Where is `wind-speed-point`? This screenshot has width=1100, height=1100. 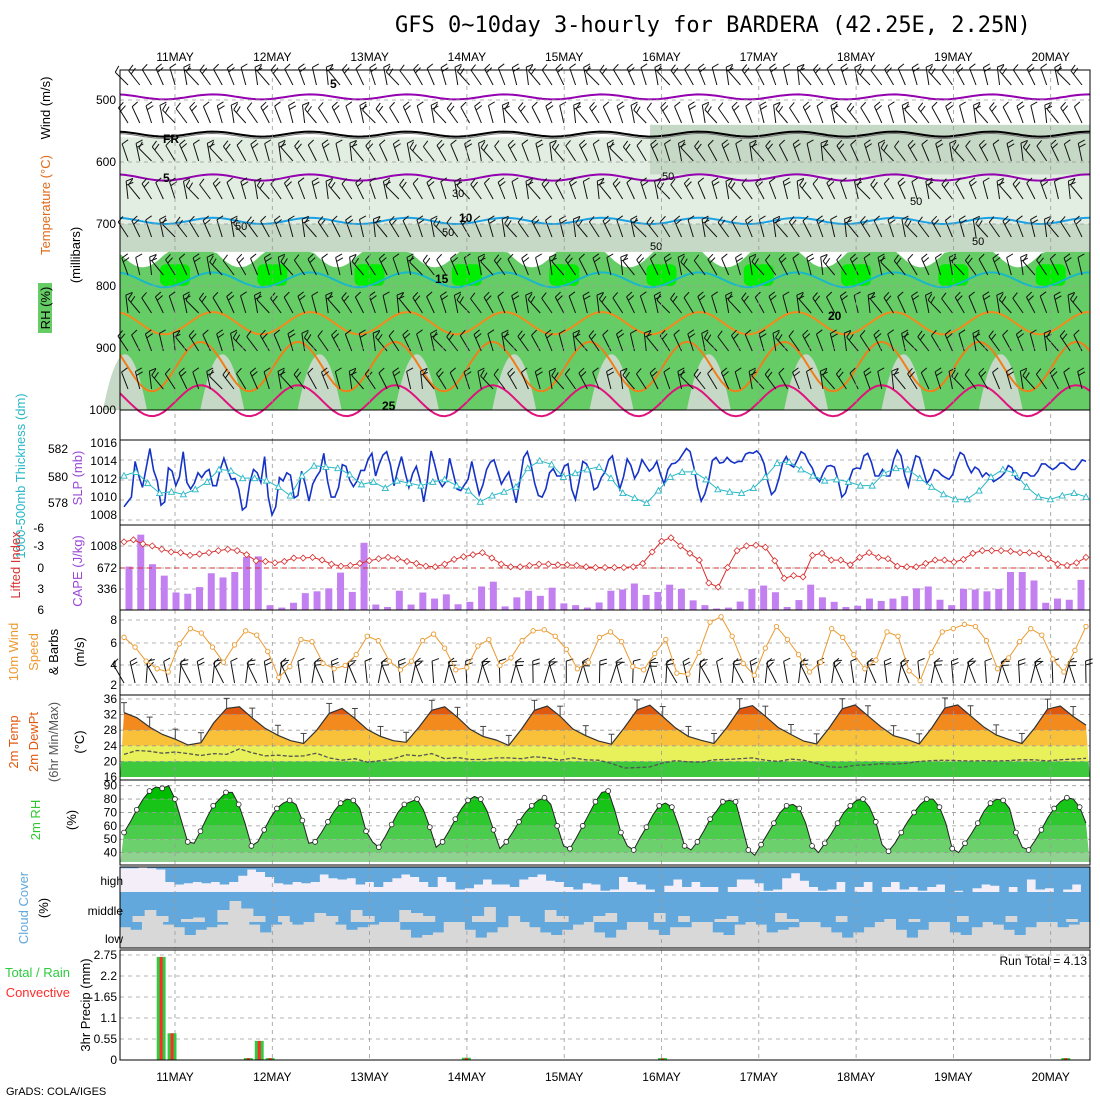 wind-speed-point is located at coordinates (644, 670).